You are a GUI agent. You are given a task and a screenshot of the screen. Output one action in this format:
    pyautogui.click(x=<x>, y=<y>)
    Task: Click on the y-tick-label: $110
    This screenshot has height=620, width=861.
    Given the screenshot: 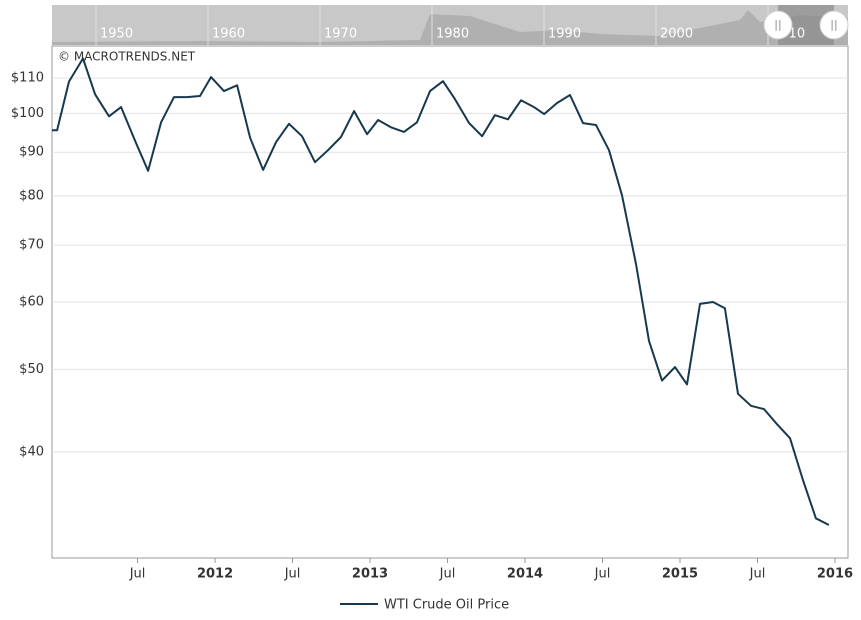 What is the action you would take?
    pyautogui.click(x=27, y=78)
    